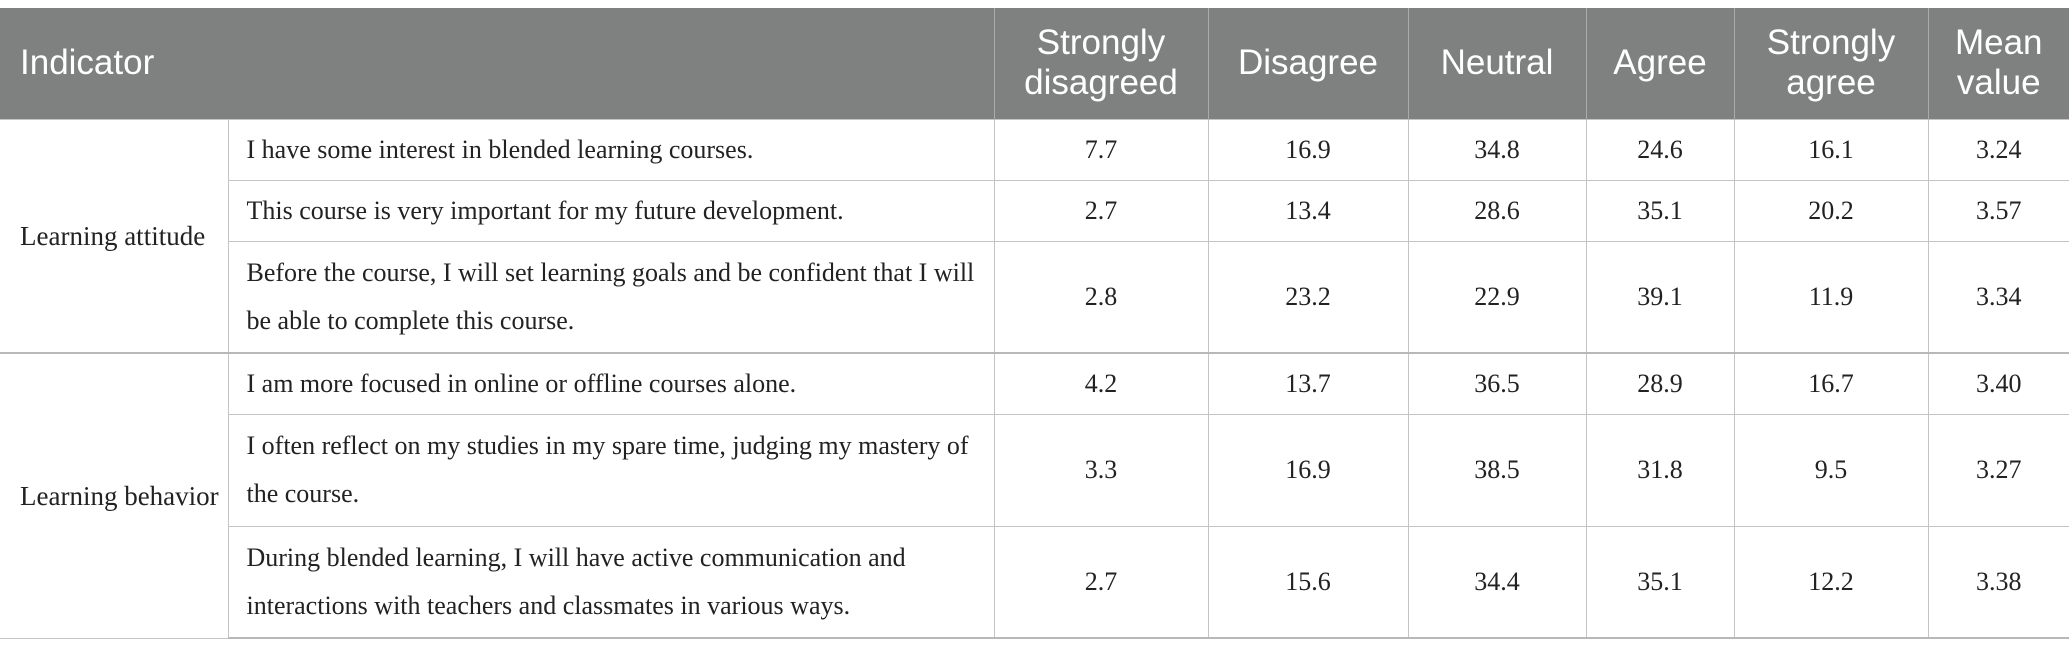 The width and height of the screenshot is (2069, 652). What do you see at coordinates (1831, 582) in the screenshot?
I see `cell-strongly-agree: 12.2` at bounding box center [1831, 582].